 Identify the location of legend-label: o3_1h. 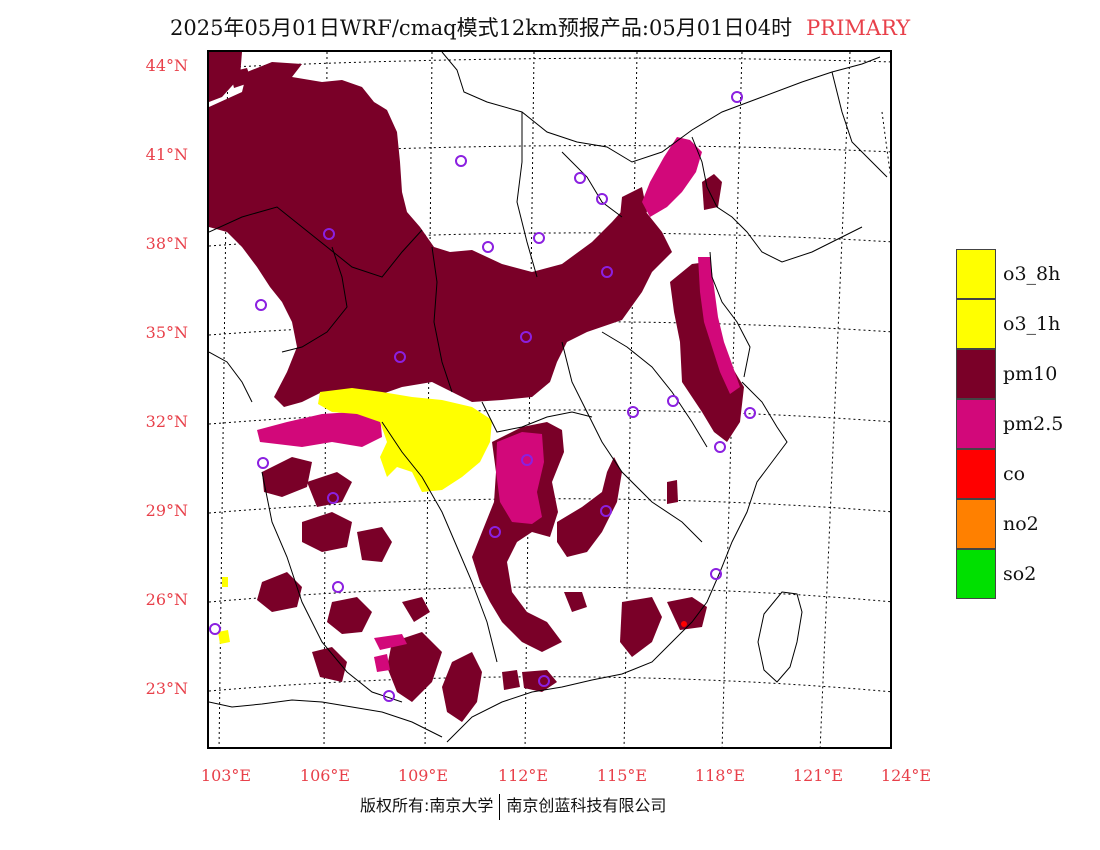
(1032, 324).